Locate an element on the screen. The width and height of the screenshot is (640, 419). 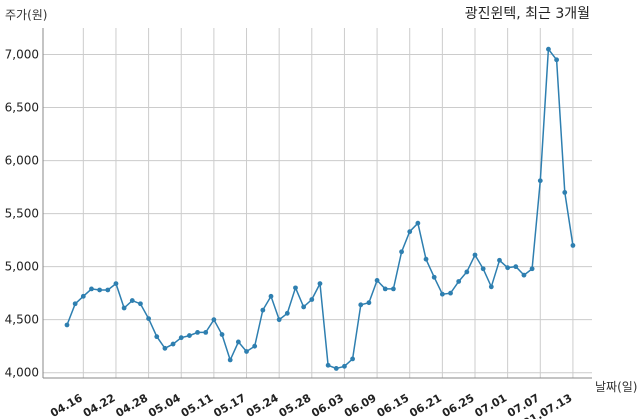
x-tick-label: 06.15 is located at coordinates (393, 405).